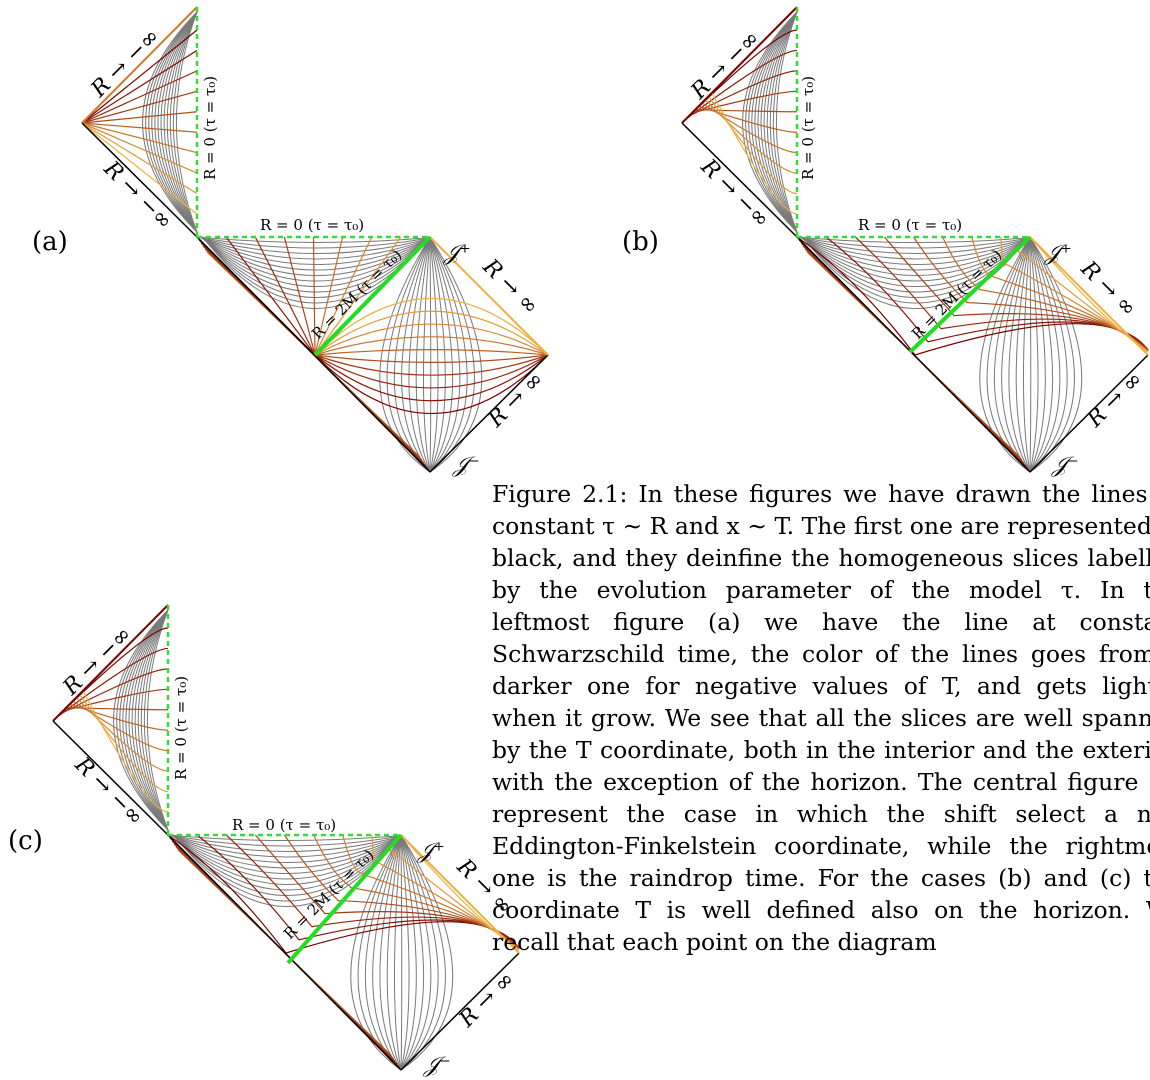 The height and width of the screenshot is (1080, 1150). Describe the element at coordinates (312, 225) in the screenshot. I see `panel-a-r-zero-horizontal: R = 0 (τ = τ₀)` at that location.